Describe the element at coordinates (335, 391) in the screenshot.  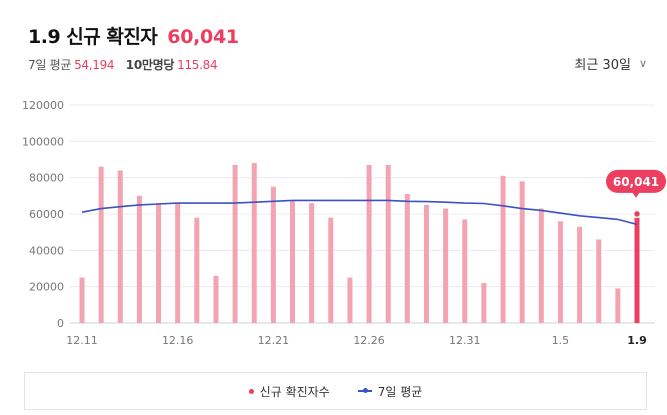
I see `legend: 신규 확진자수 7일 평균` at that location.